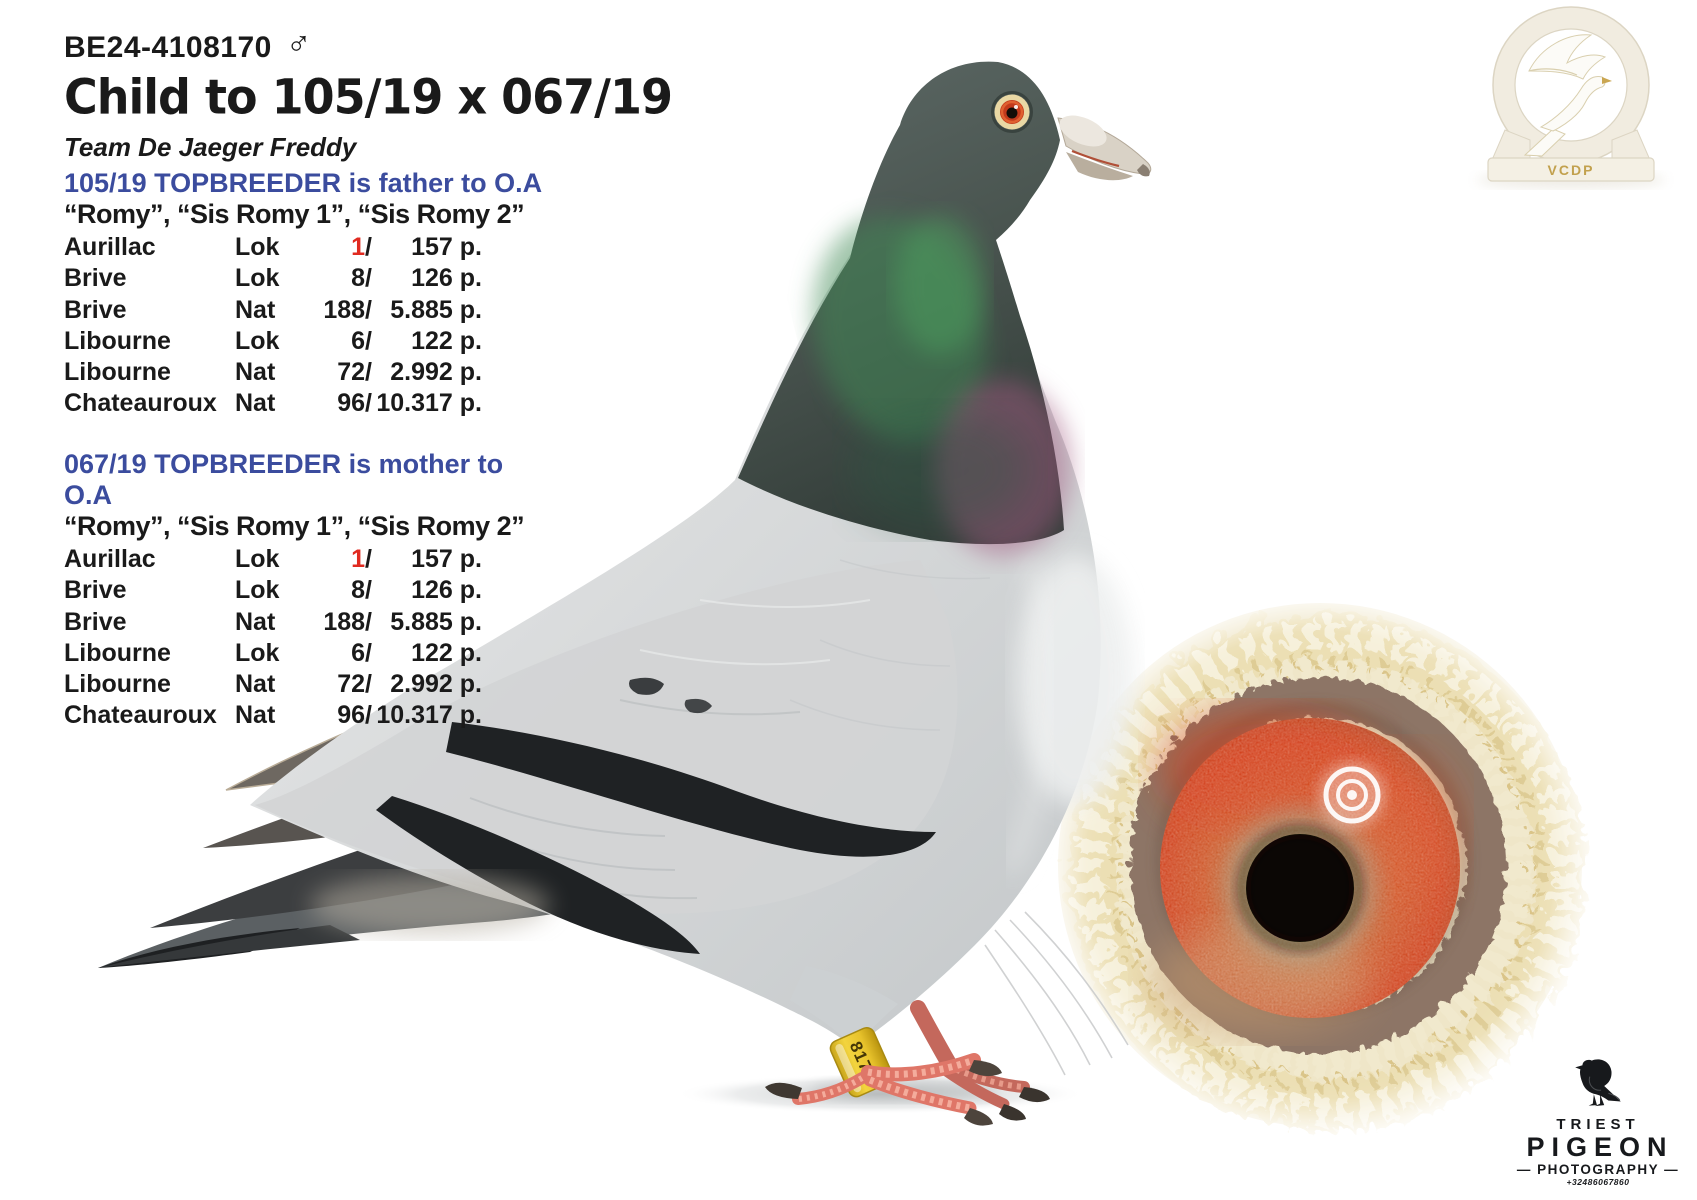 The width and height of the screenshot is (1697, 1200). I want to click on stray-feathers, so click(1056, 993).